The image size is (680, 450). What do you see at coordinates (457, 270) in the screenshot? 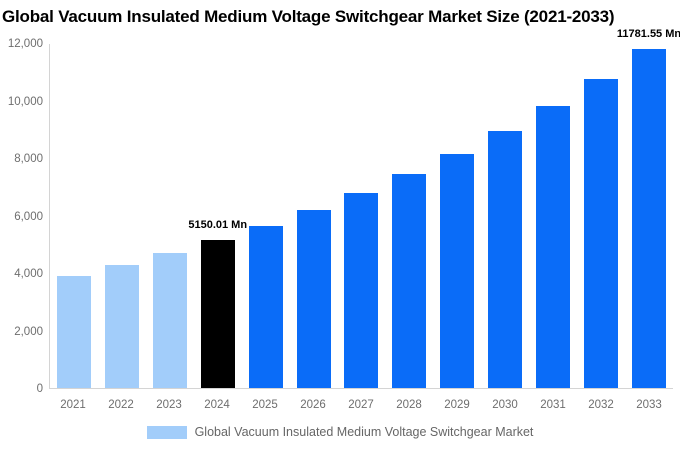
I see `bar-2029` at bounding box center [457, 270].